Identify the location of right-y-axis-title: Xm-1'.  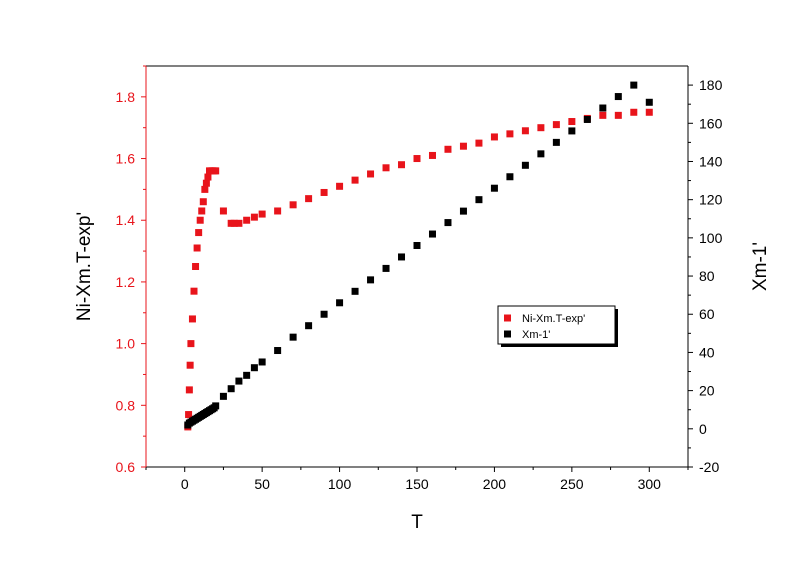
(760, 266).